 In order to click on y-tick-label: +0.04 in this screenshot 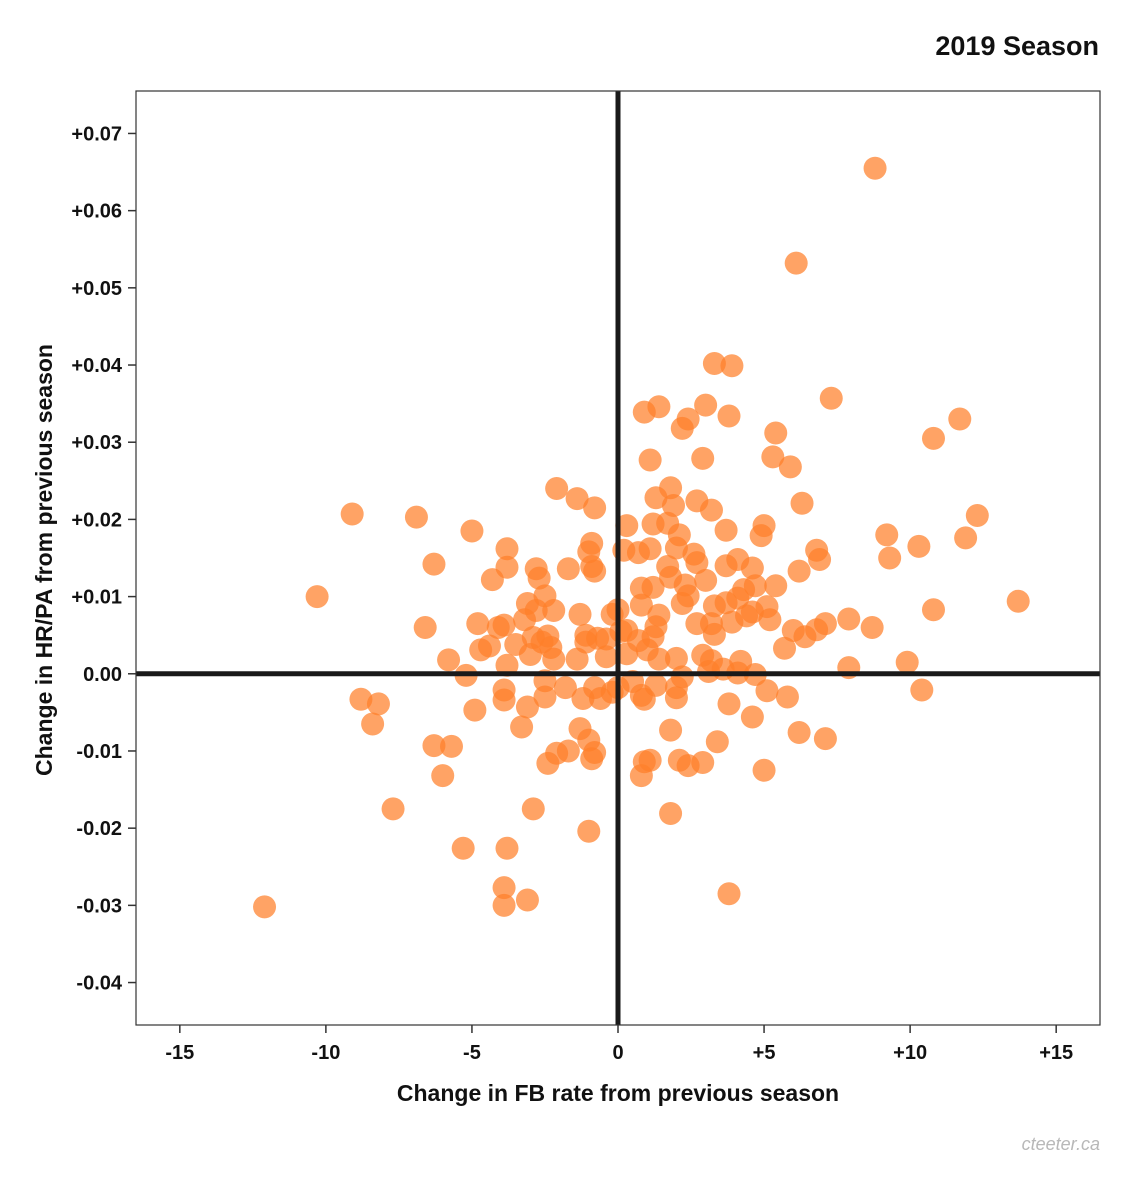, I will do `click(96, 366)`.